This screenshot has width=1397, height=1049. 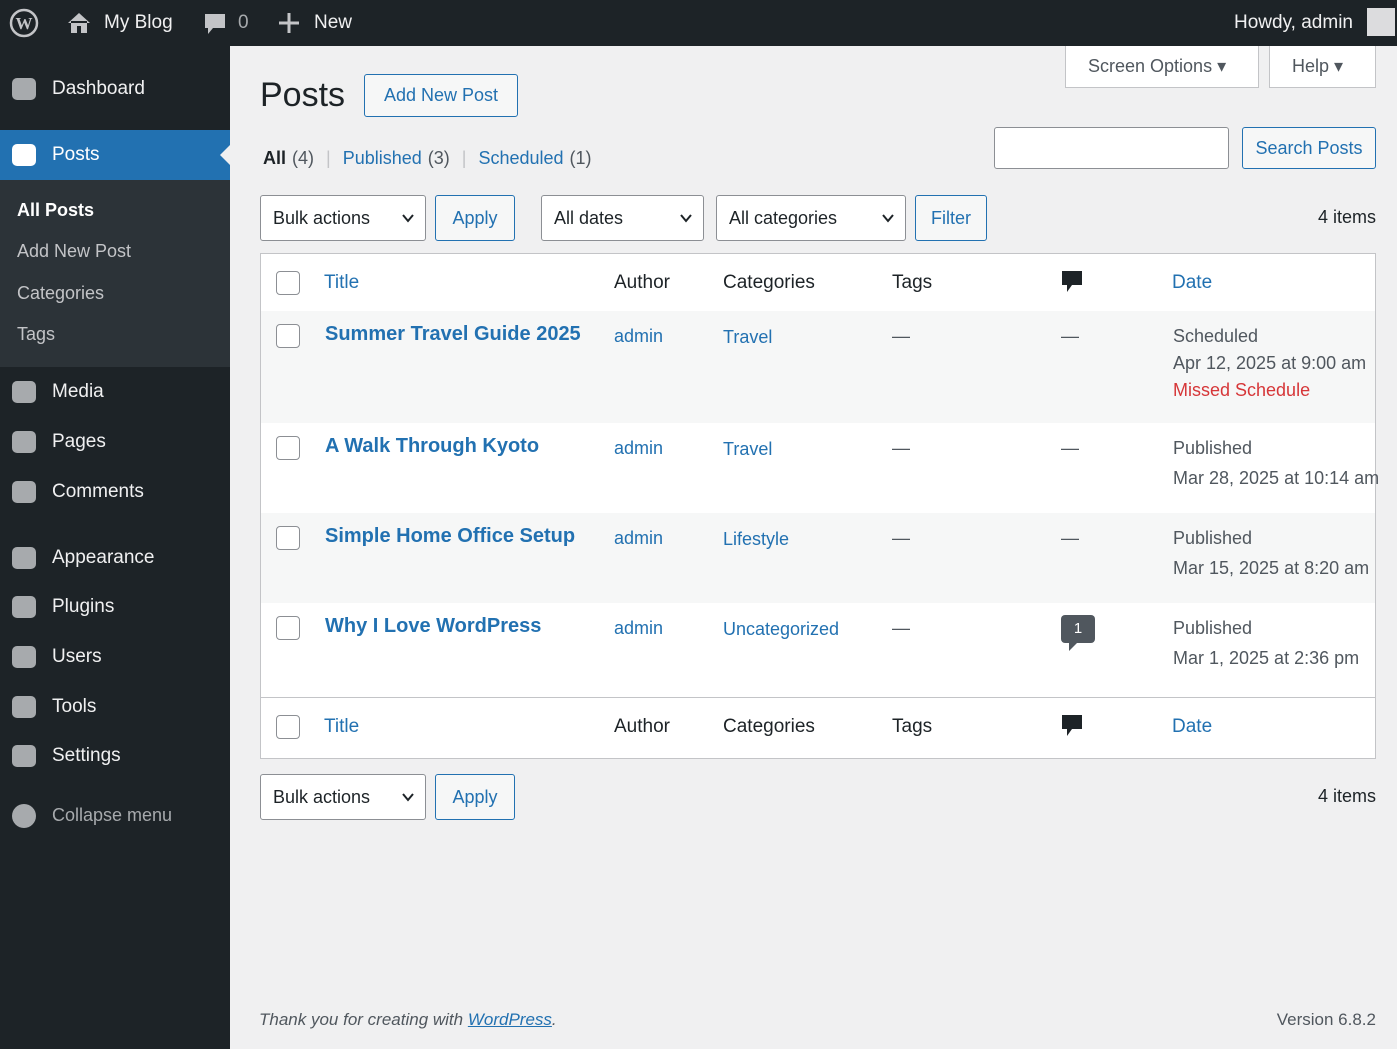 I want to click on plus-icon, so click(x=289, y=23).